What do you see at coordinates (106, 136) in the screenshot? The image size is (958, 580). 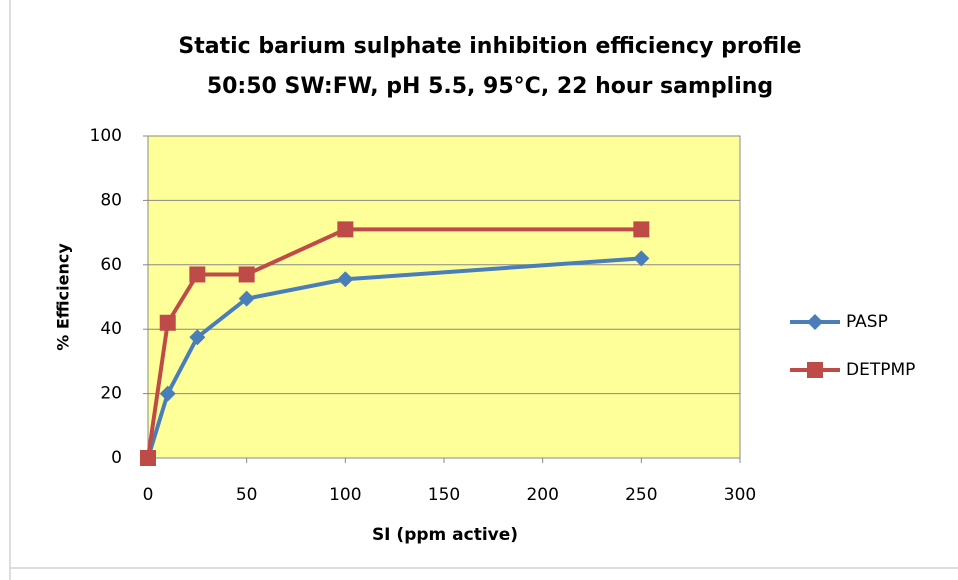 I see `y-tick-label: 100` at bounding box center [106, 136].